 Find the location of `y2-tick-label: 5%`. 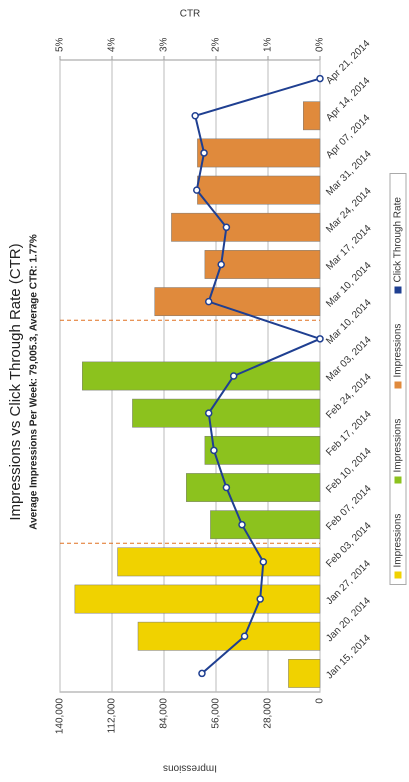

y2-tick-label: 5% is located at coordinates (60, 44).